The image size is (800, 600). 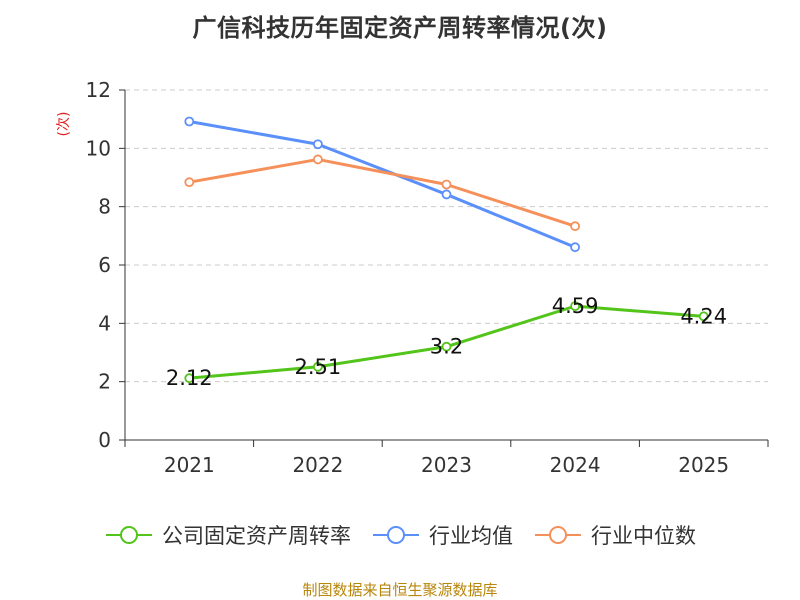 I want to click on y-tick-label-2: 2, so click(x=104, y=382).